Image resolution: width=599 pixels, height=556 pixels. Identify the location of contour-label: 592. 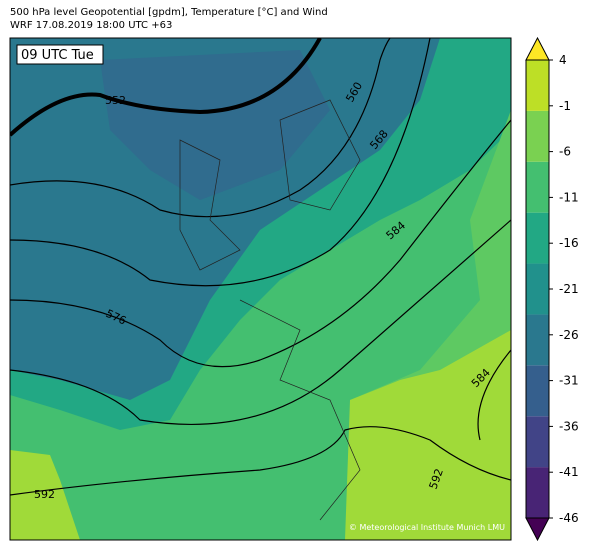
(44, 494).